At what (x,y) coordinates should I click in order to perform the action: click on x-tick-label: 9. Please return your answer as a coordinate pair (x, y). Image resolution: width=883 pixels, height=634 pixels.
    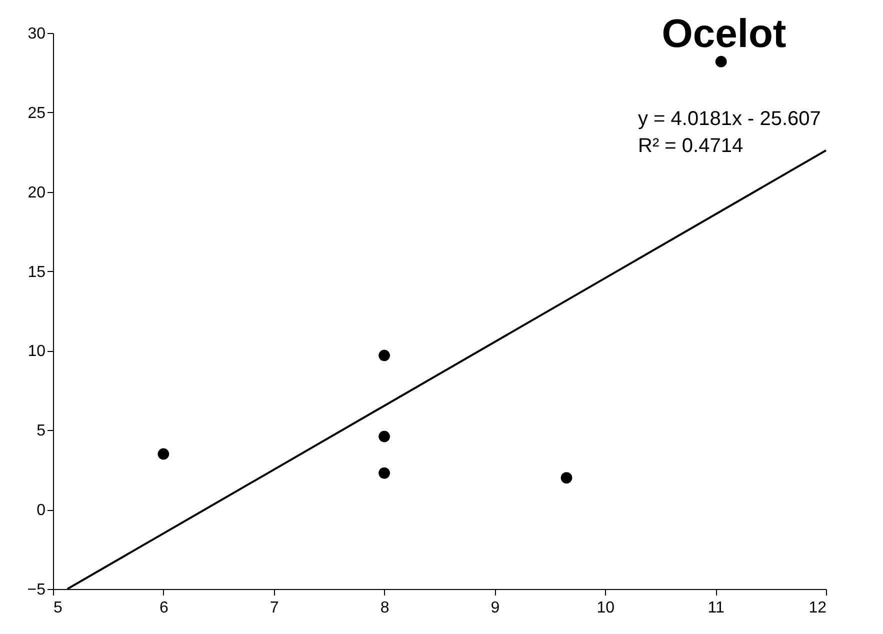
    Looking at the image, I should click on (495, 608).